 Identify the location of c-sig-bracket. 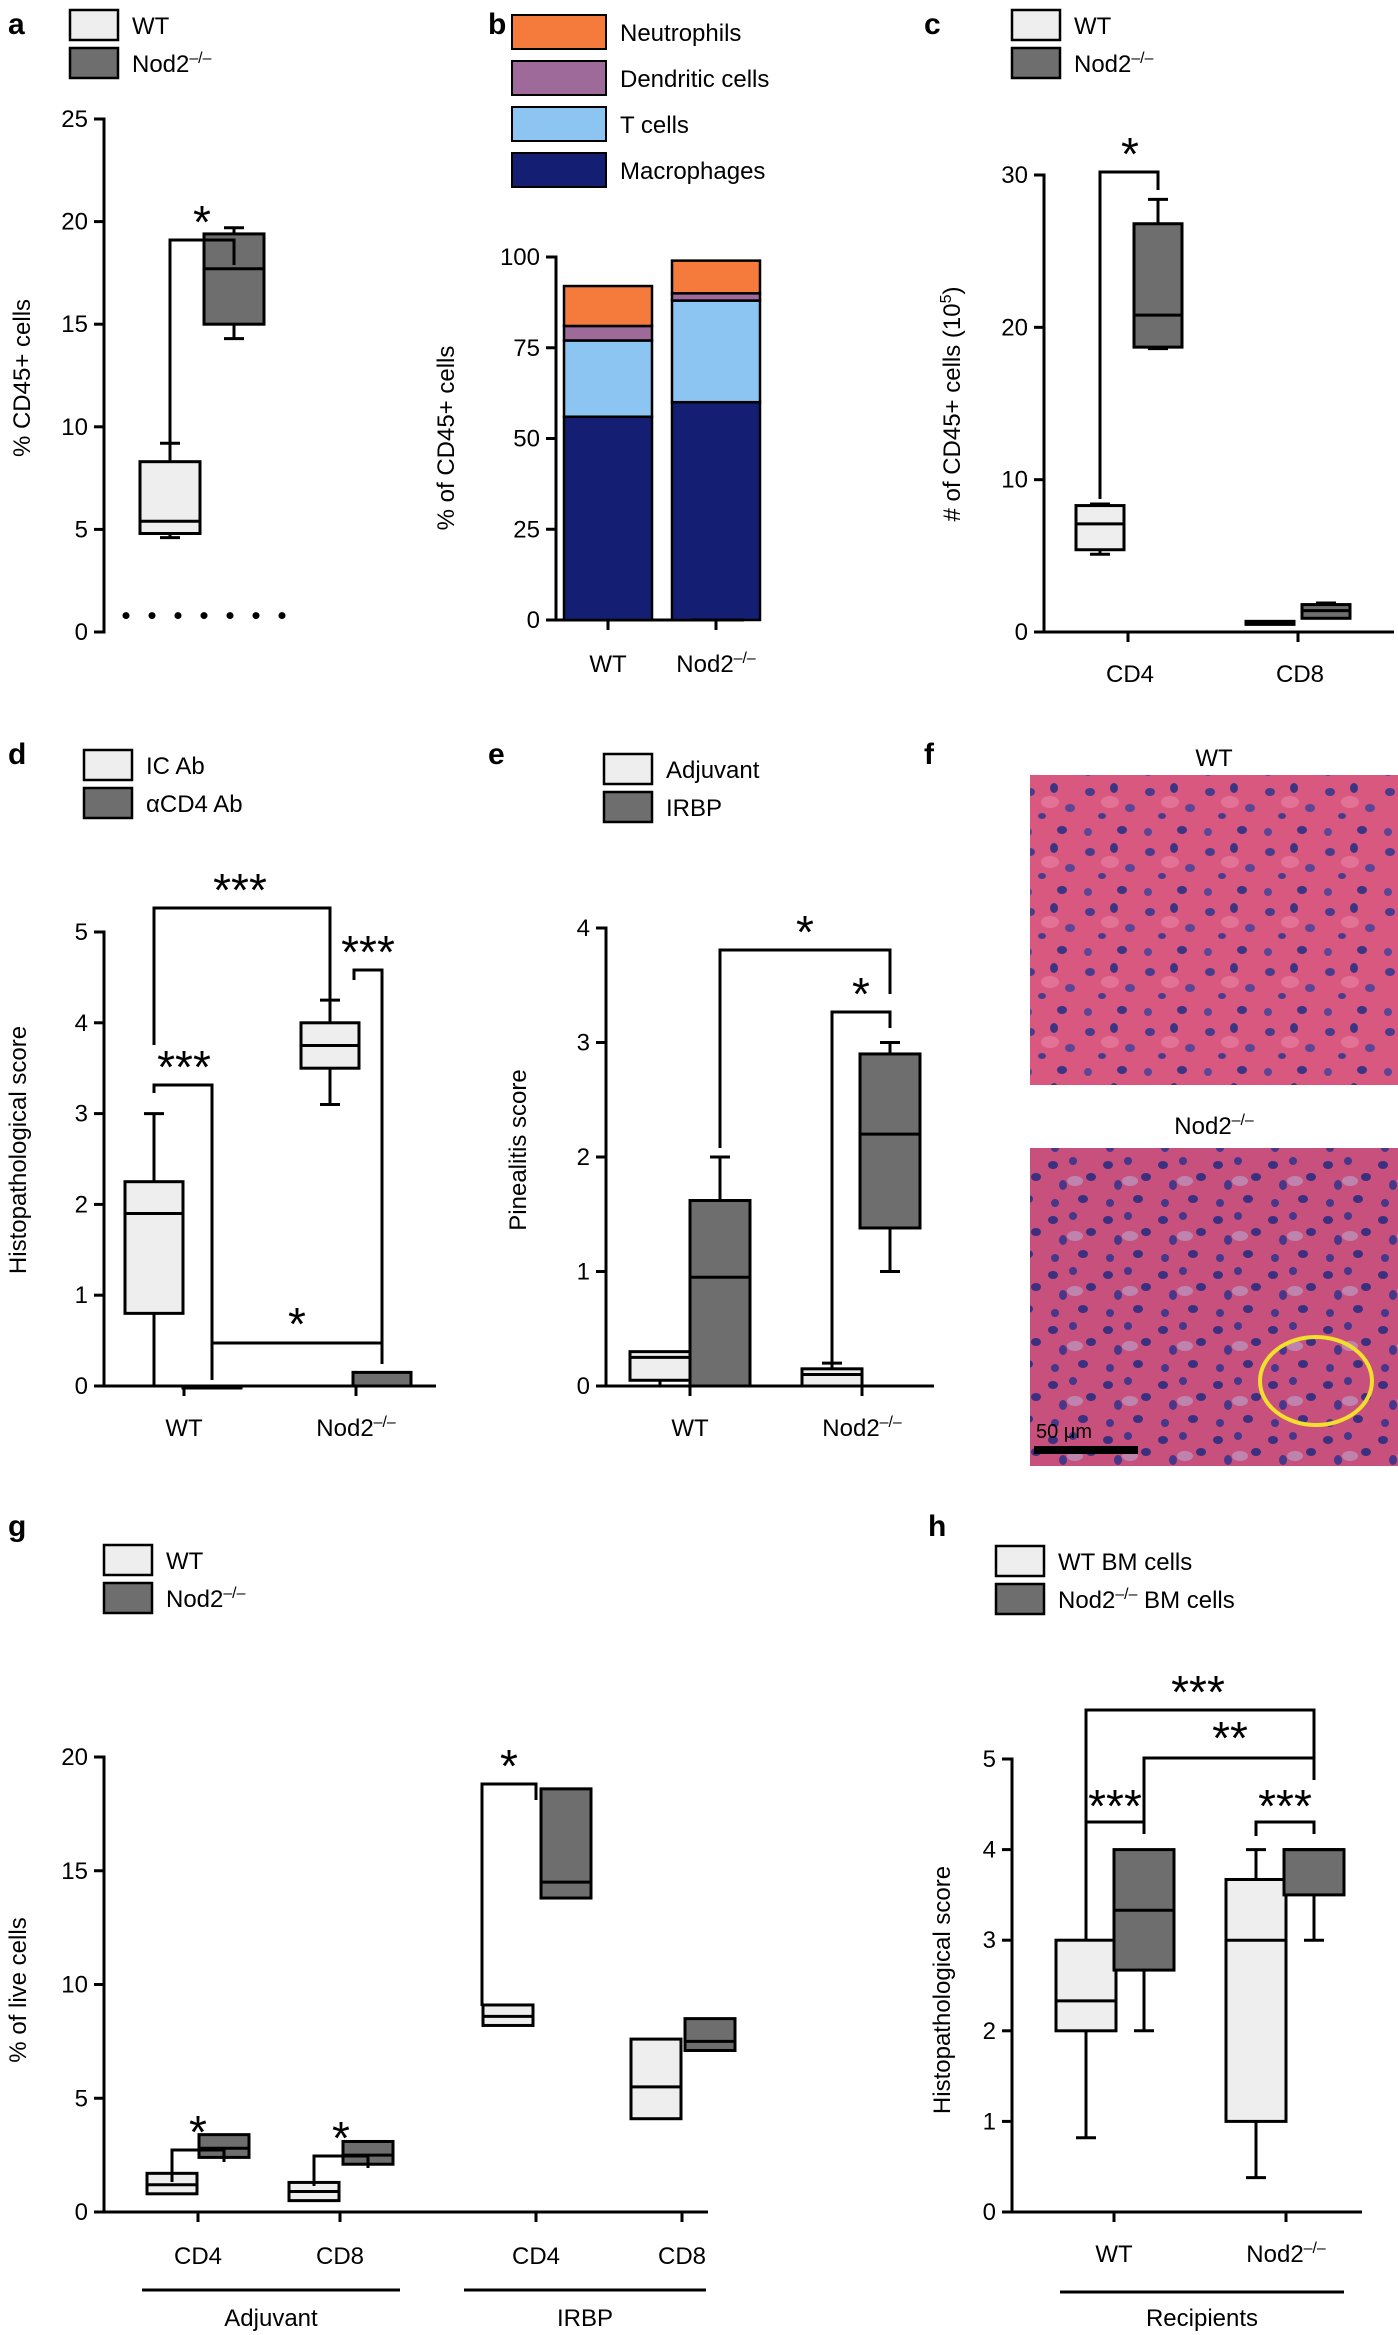
(1129, 334).